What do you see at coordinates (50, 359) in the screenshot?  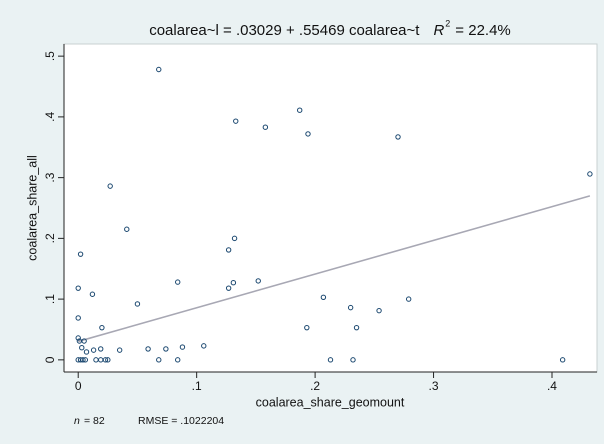 I see `y-tick-label: 0` at bounding box center [50, 359].